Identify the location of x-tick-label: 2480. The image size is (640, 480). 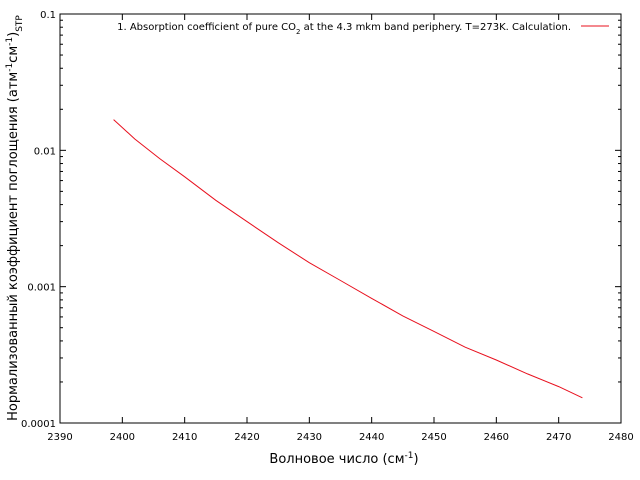
(620, 437).